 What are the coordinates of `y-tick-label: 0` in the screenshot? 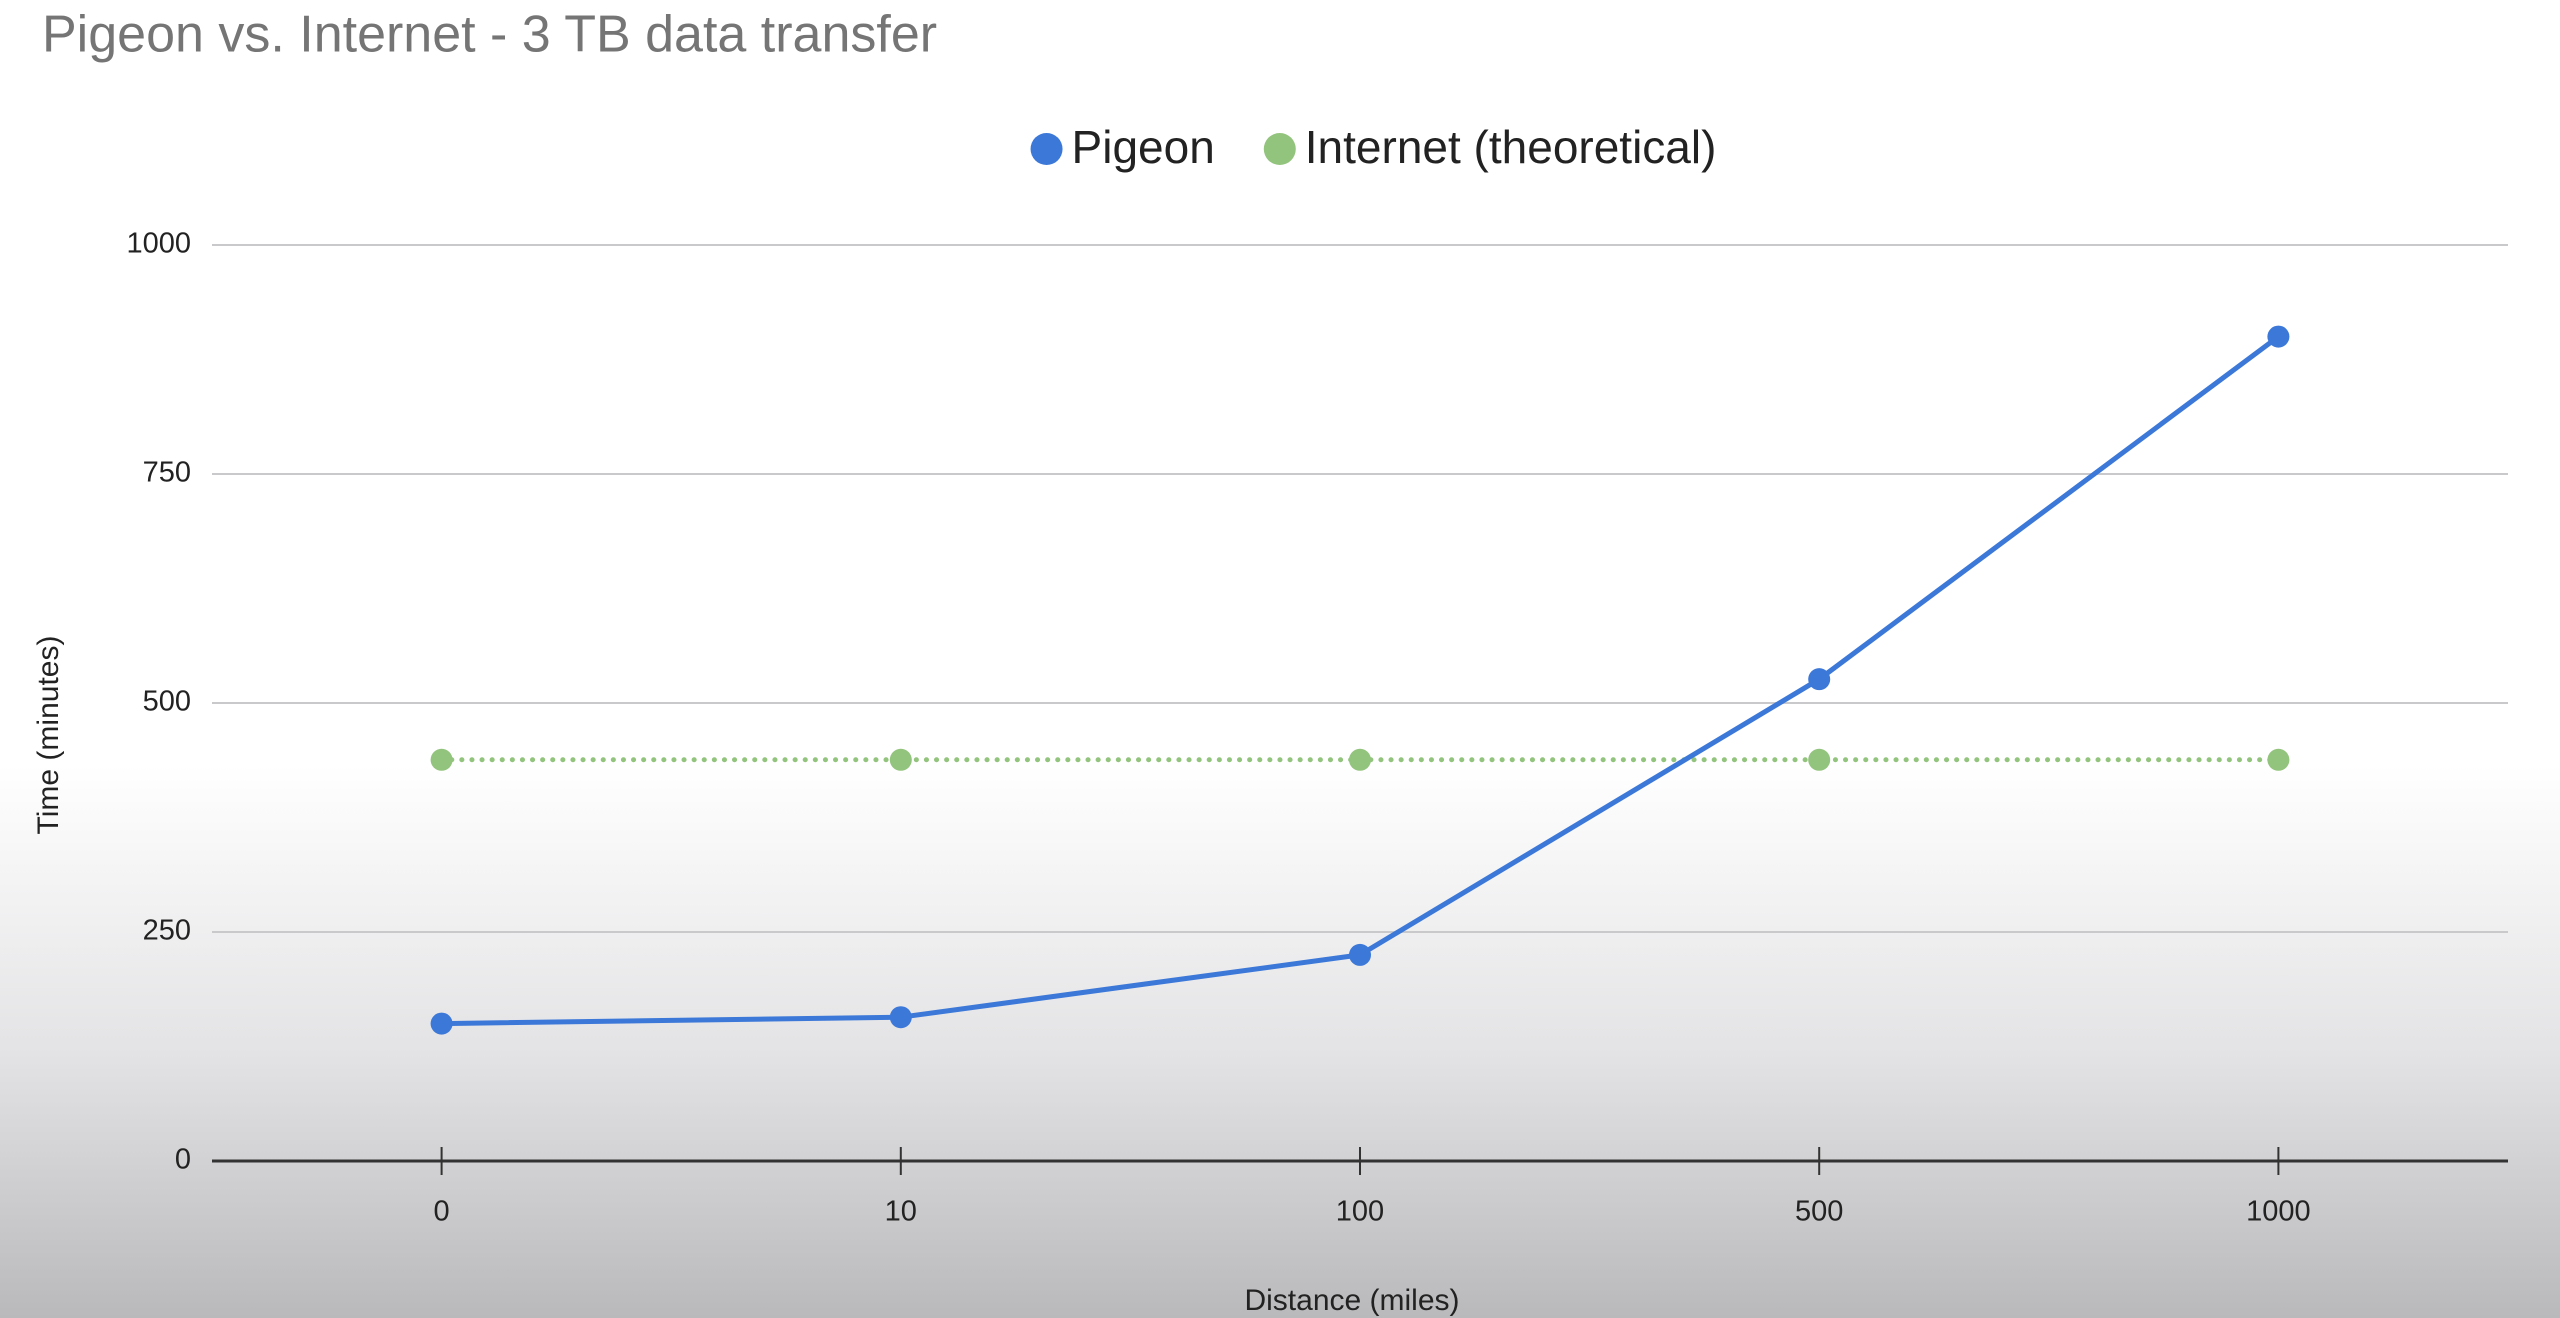 It's located at (183, 1160).